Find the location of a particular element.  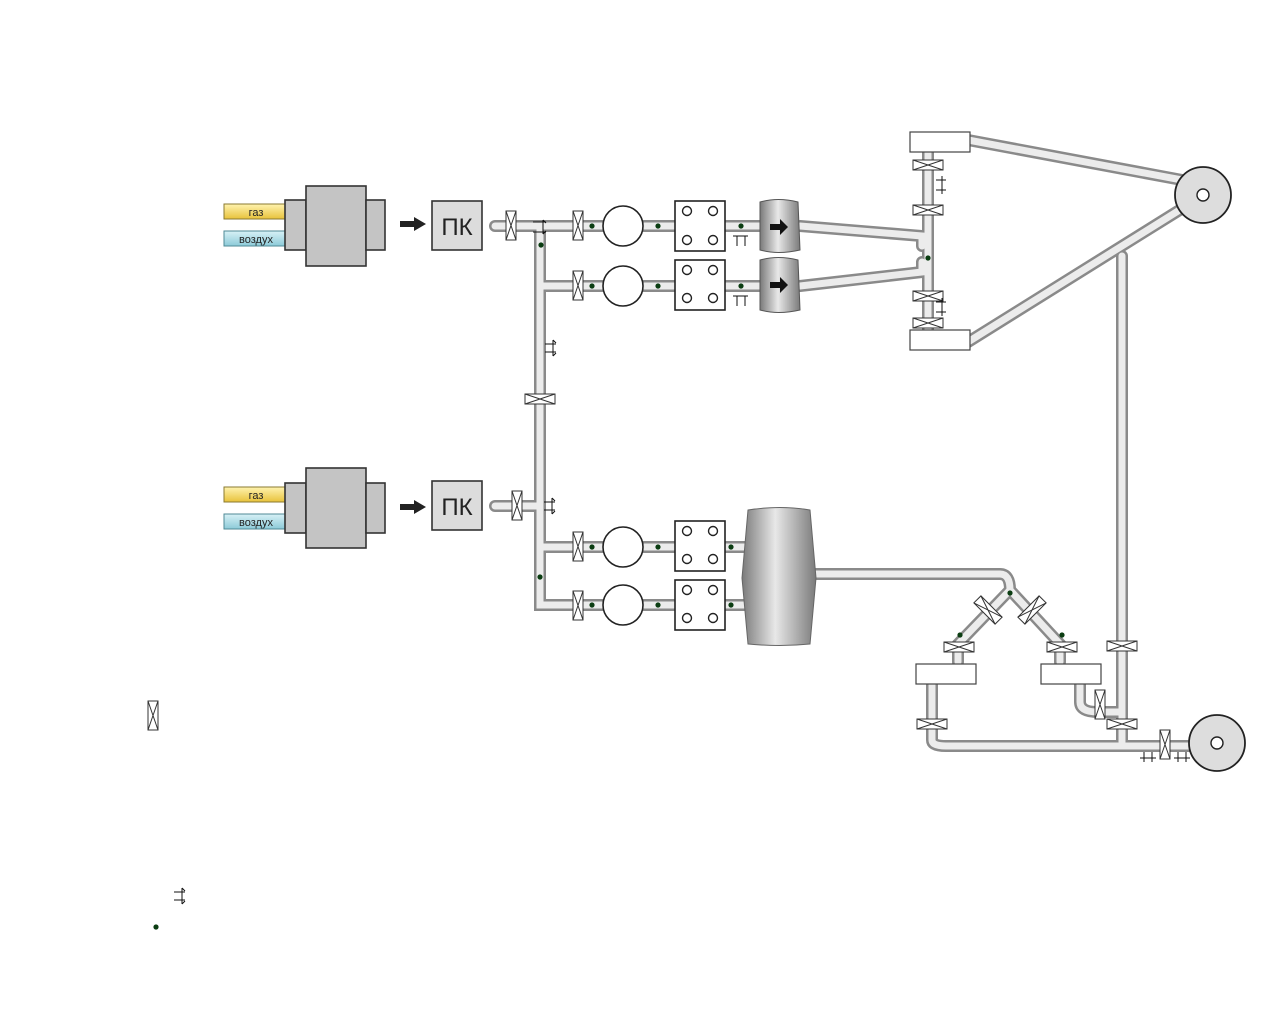

line-equipment is located at coordinates (623, 415).